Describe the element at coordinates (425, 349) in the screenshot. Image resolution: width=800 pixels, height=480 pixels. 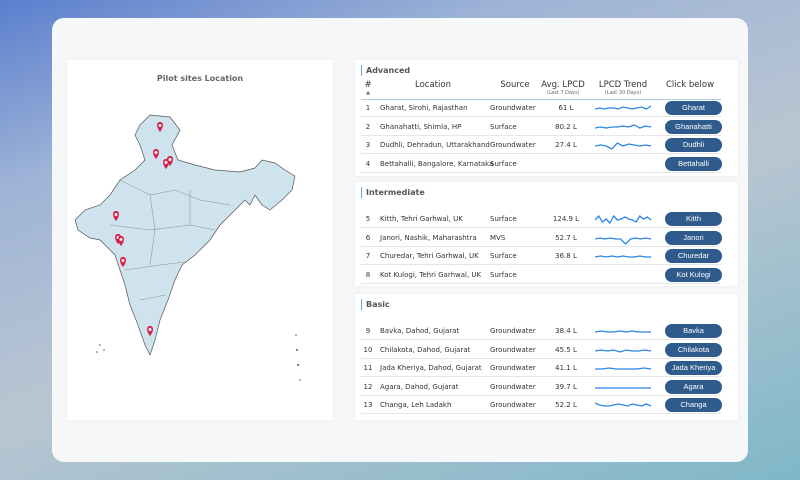
I see `row-location: Chilakota, Dahod, Gujarat` at that location.